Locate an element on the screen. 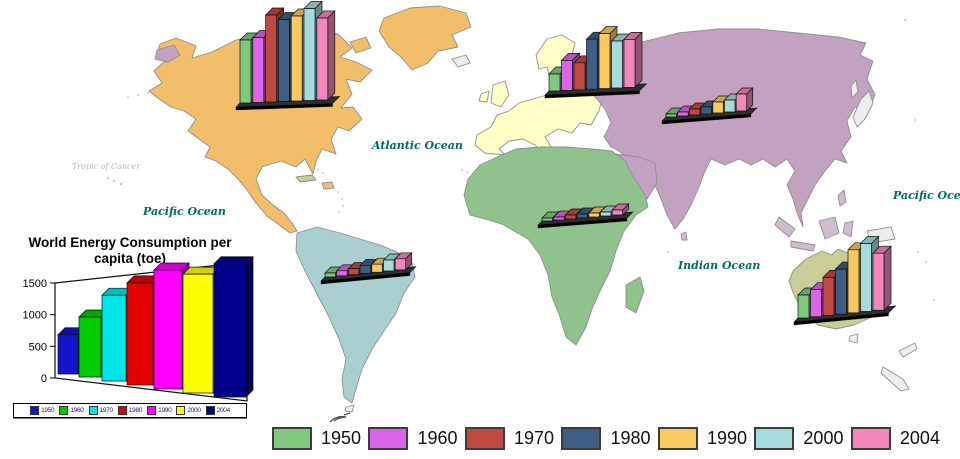  bar-chart-north-america is located at coordinates (288, 55).